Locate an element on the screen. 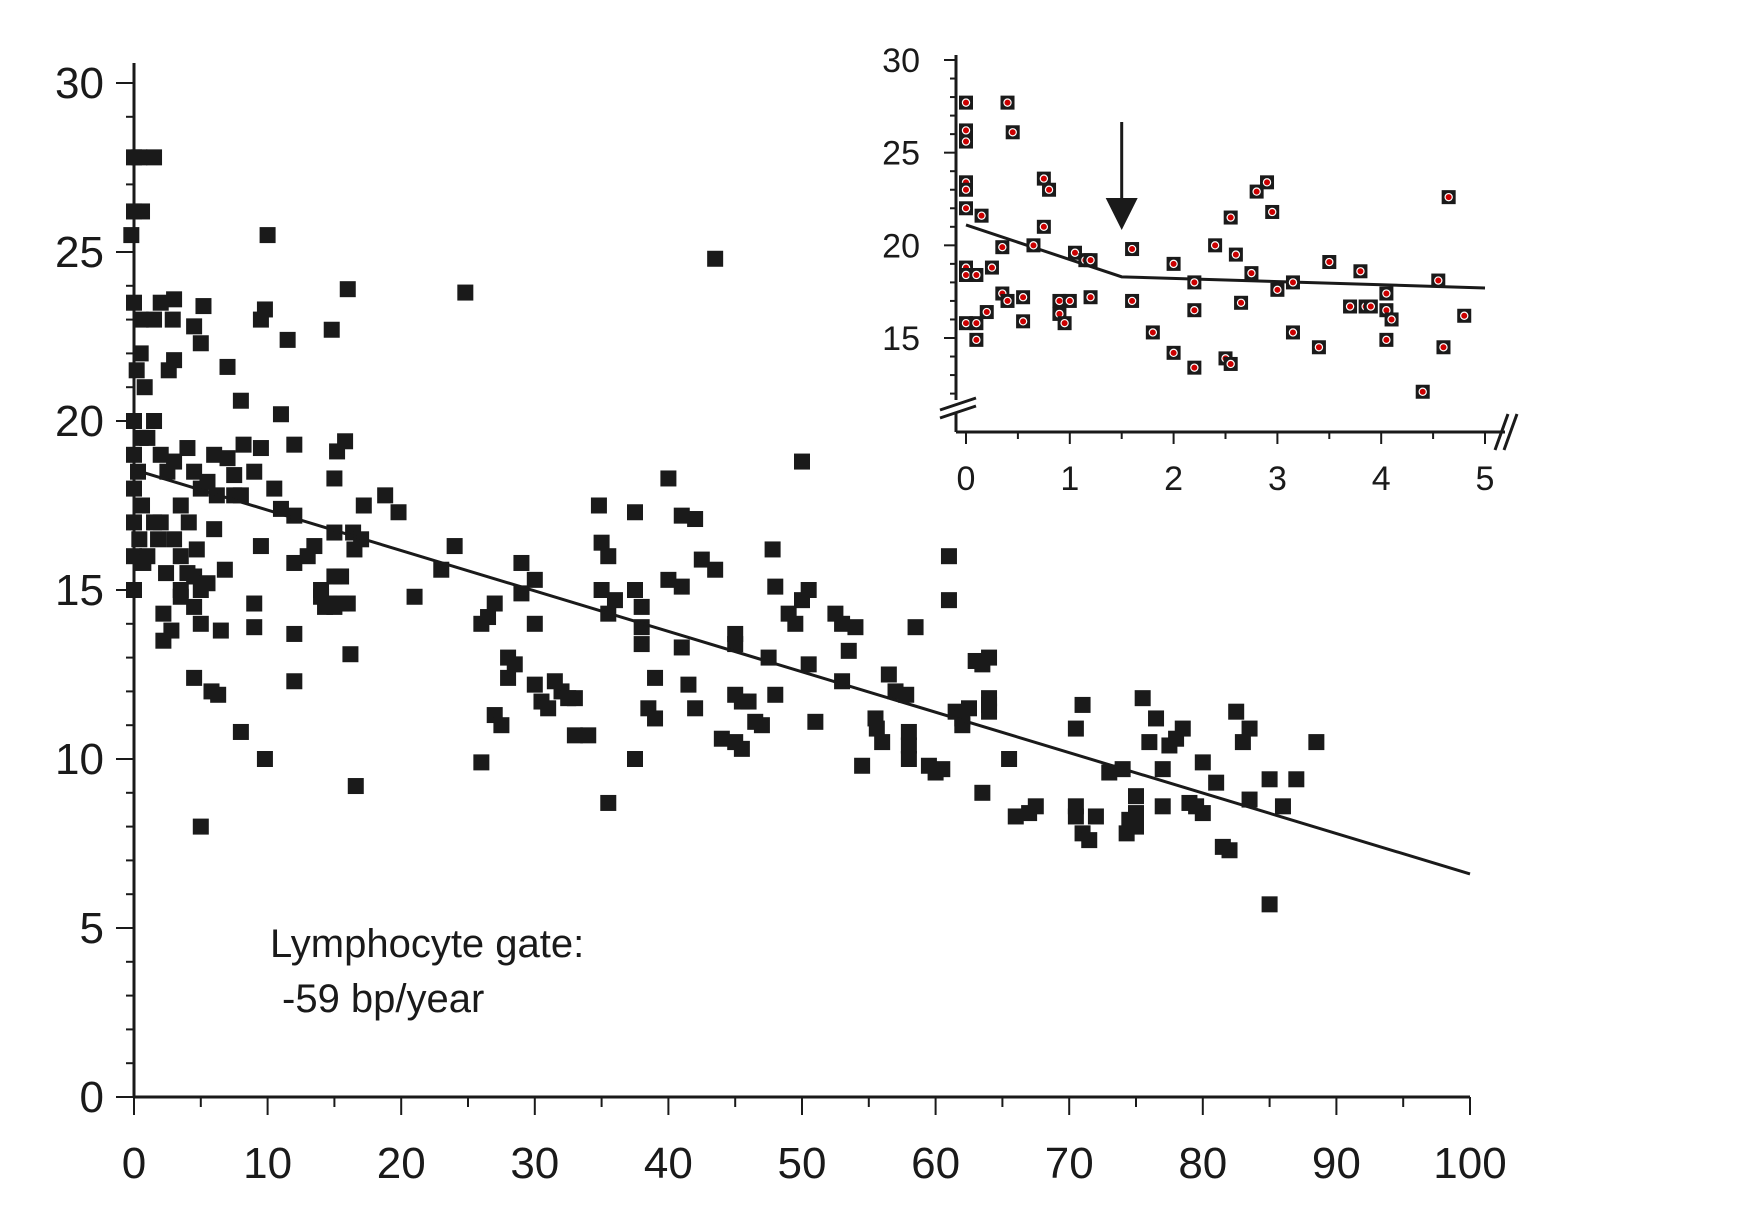 The image size is (1749, 1215). inset-data-points is located at coordinates (1215, 247).